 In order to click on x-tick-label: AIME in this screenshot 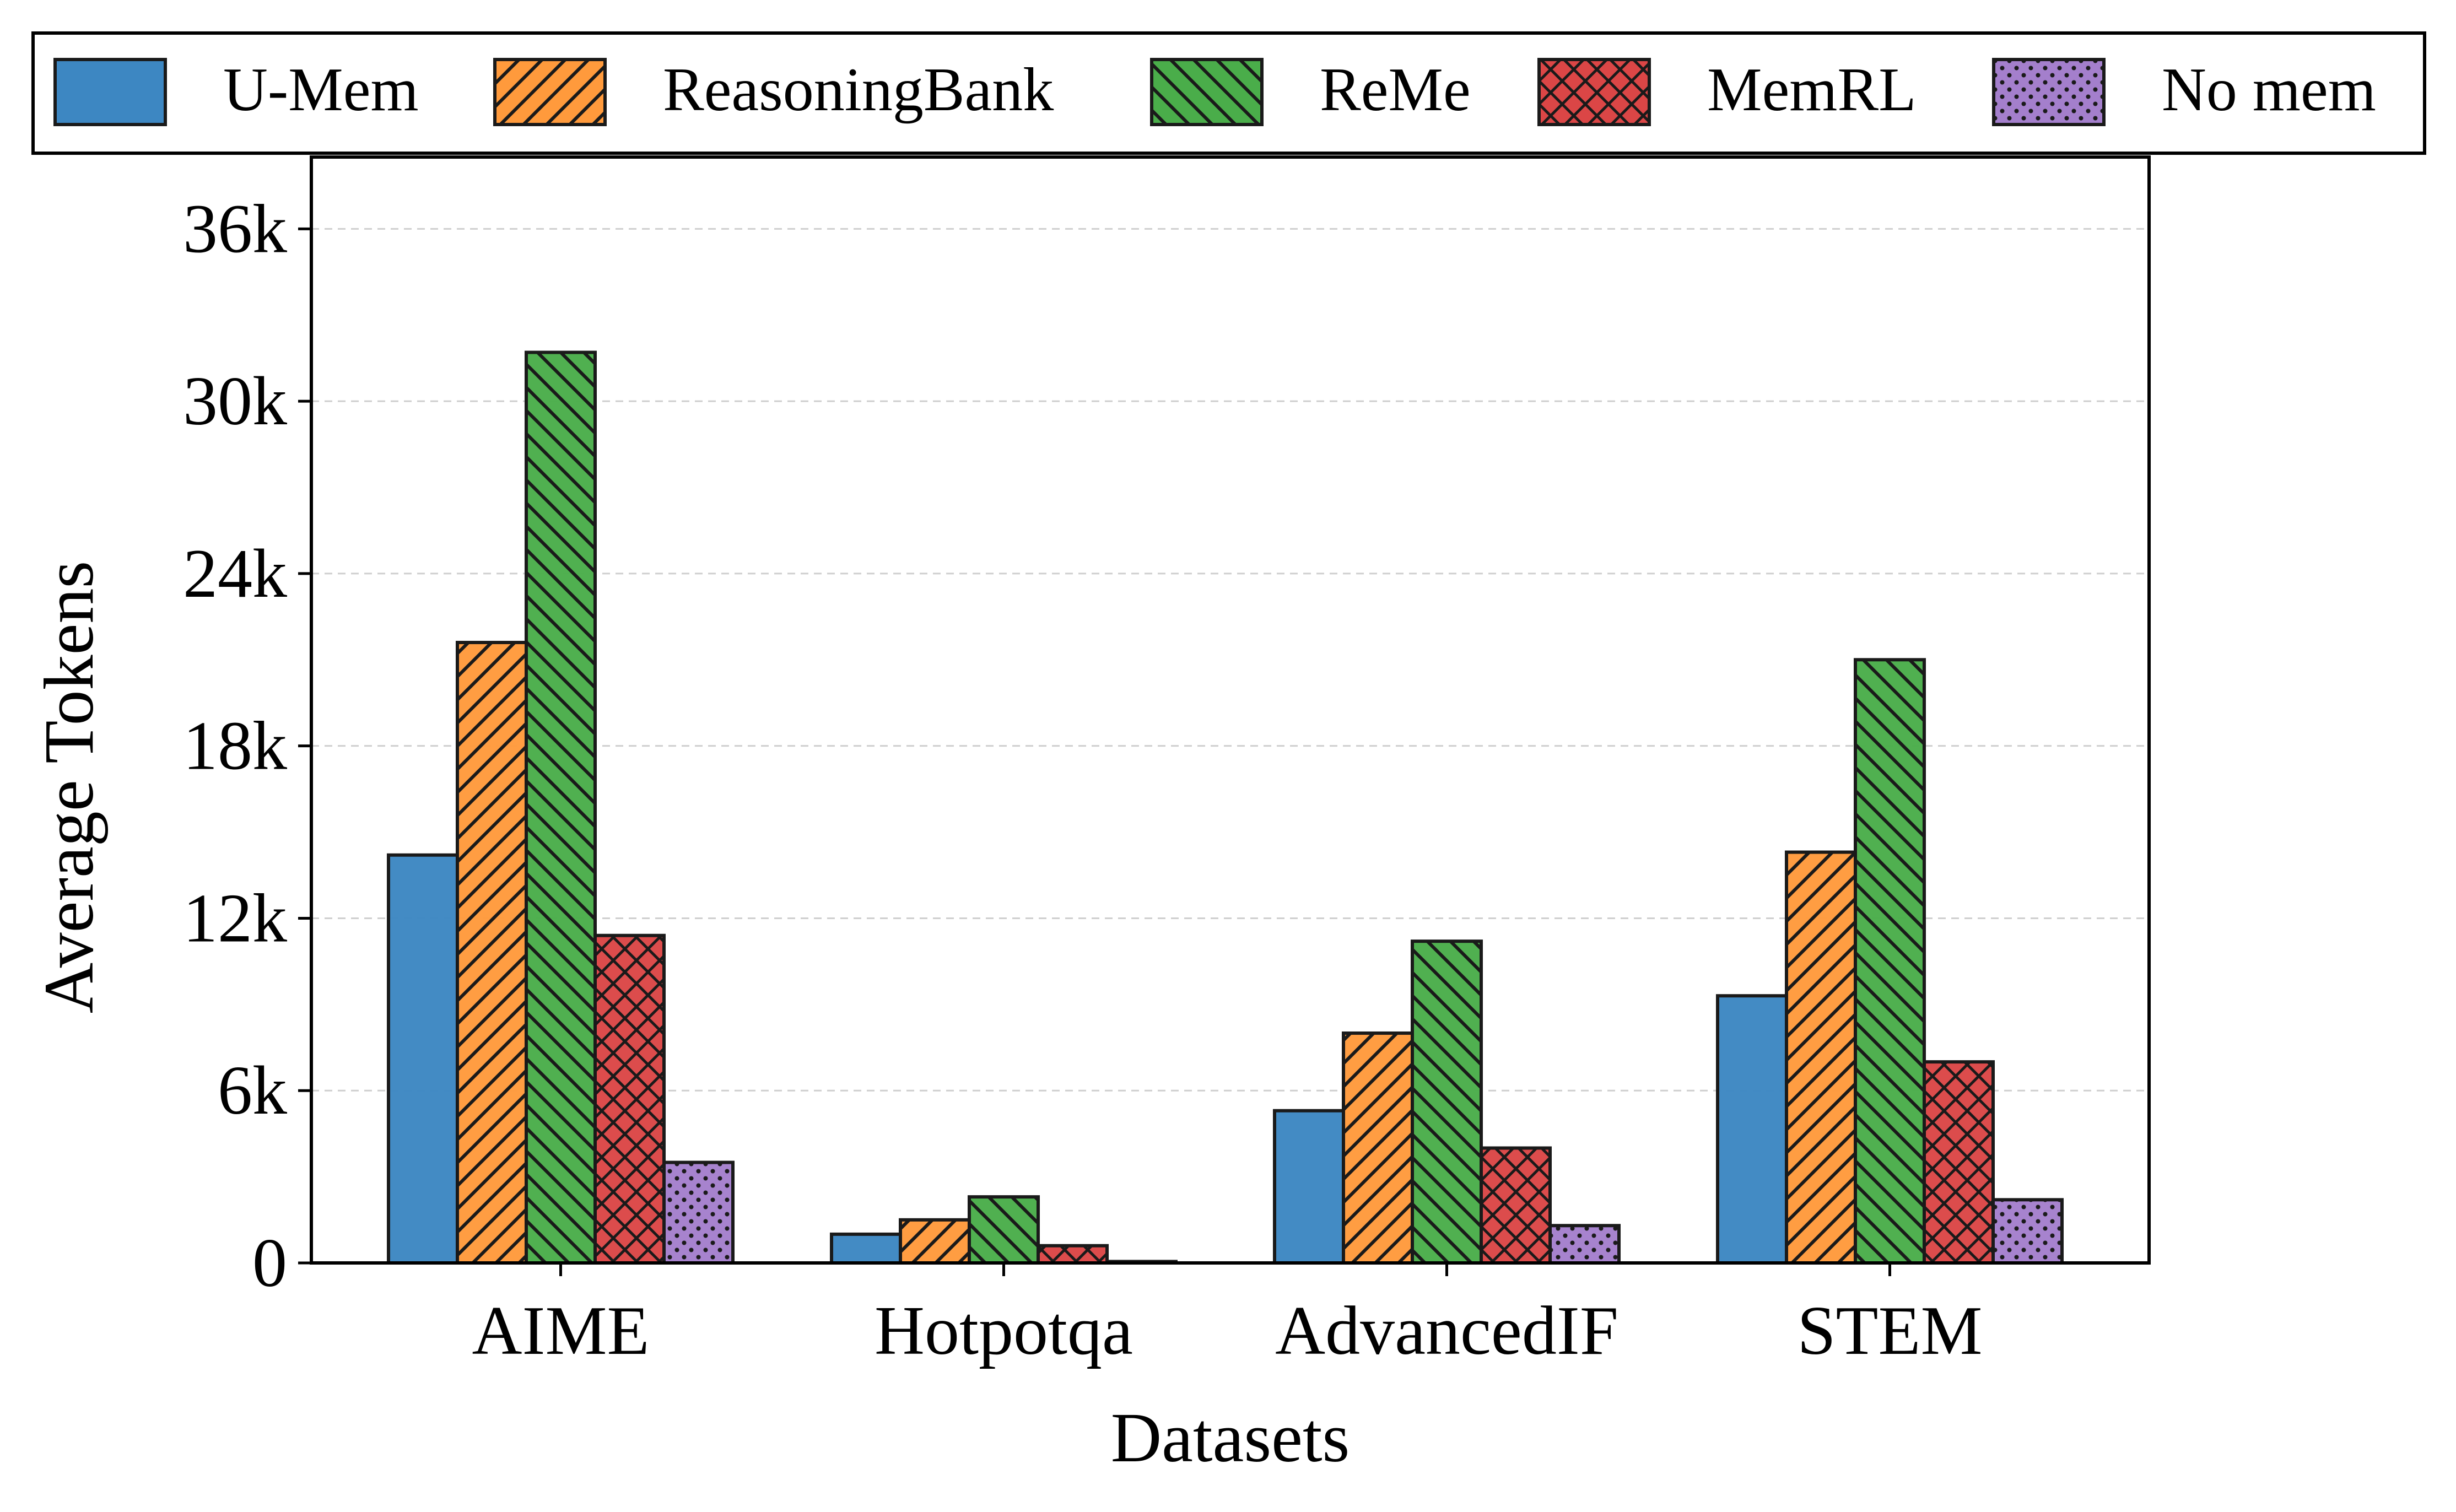, I will do `click(561, 1331)`.